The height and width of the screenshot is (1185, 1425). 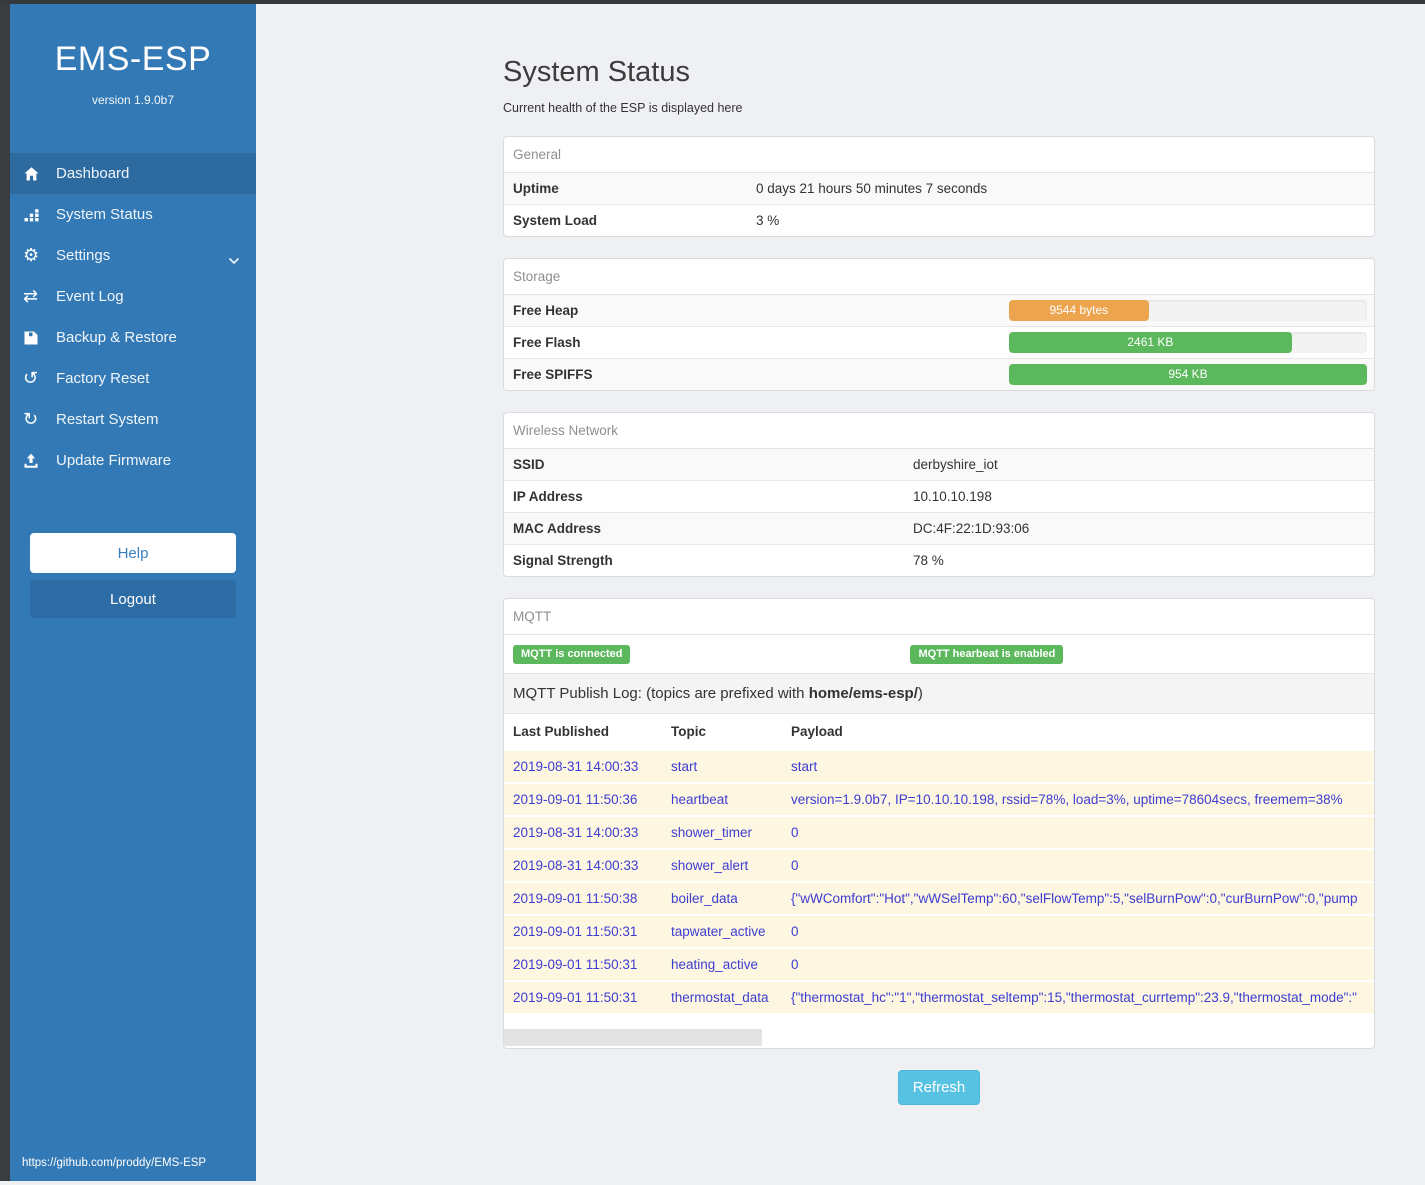 I want to click on free-spiffs-row: Free SPIFFS 954 KB, so click(x=939, y=374).